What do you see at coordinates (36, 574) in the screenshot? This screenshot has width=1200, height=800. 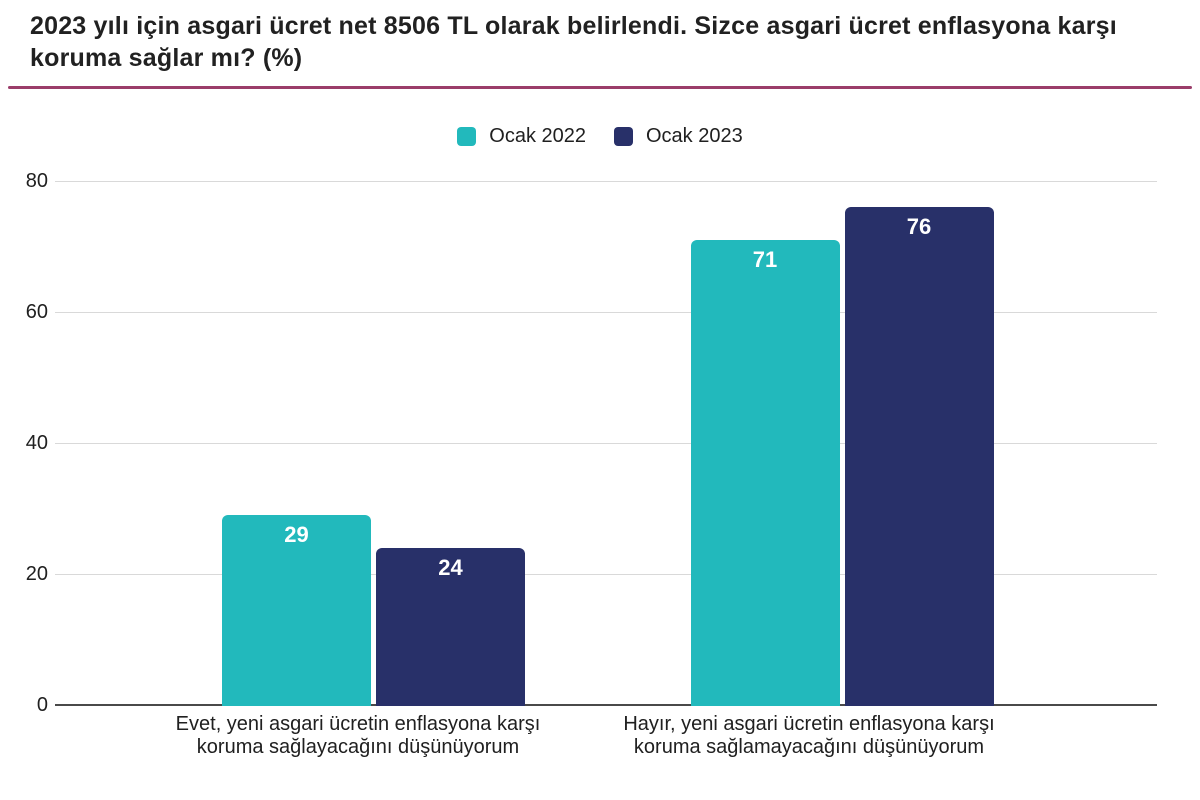 I see `y-tick-label-20: 20` at bounding box center [36, 574].